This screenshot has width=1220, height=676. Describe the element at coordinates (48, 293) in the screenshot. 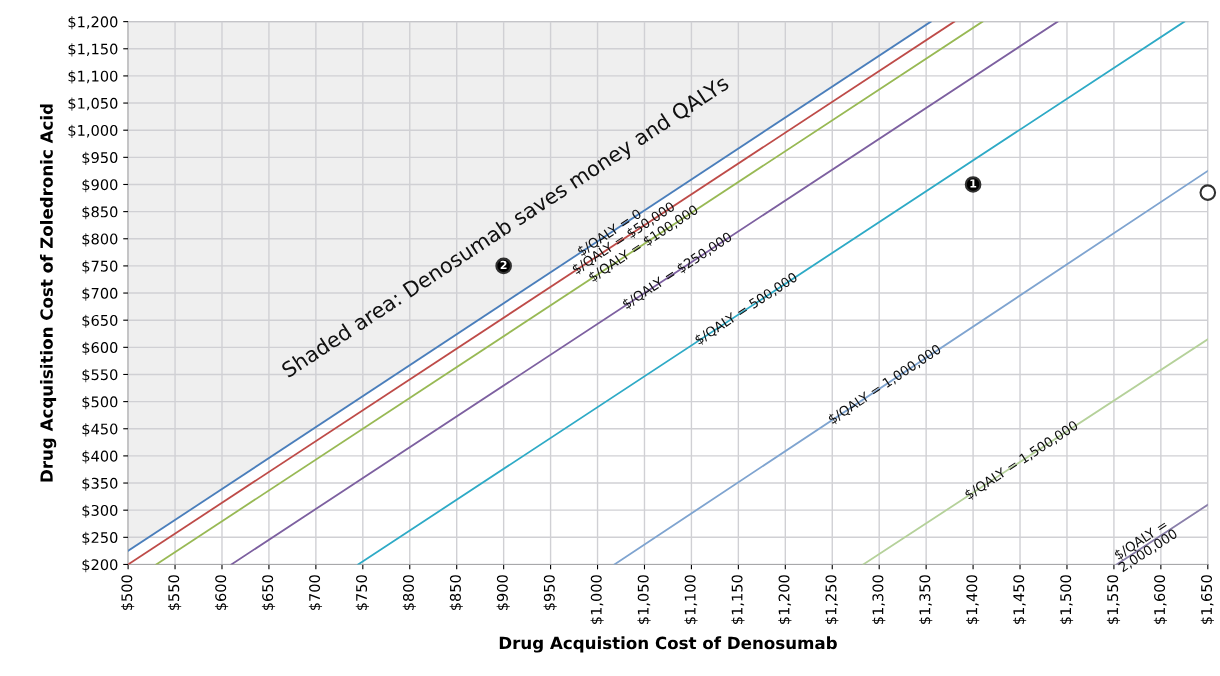

I see `y-axis-title: Drug Acquisition Cost of Zoledronic Acid` at that location.